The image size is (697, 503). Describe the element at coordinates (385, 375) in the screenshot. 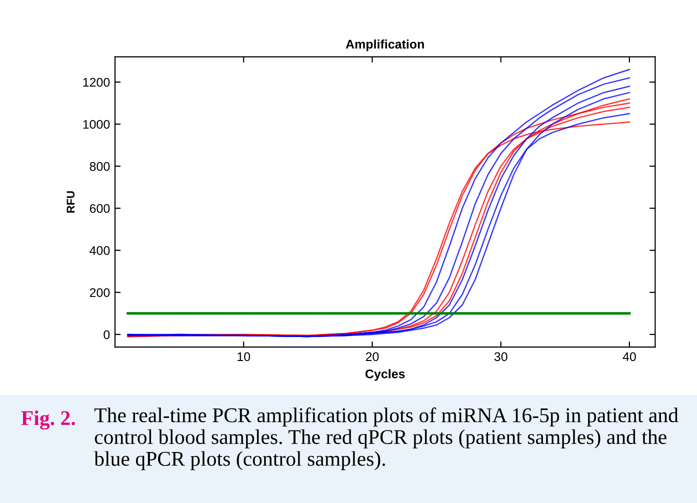

I see `x-axis-title: Cycles` at that location.